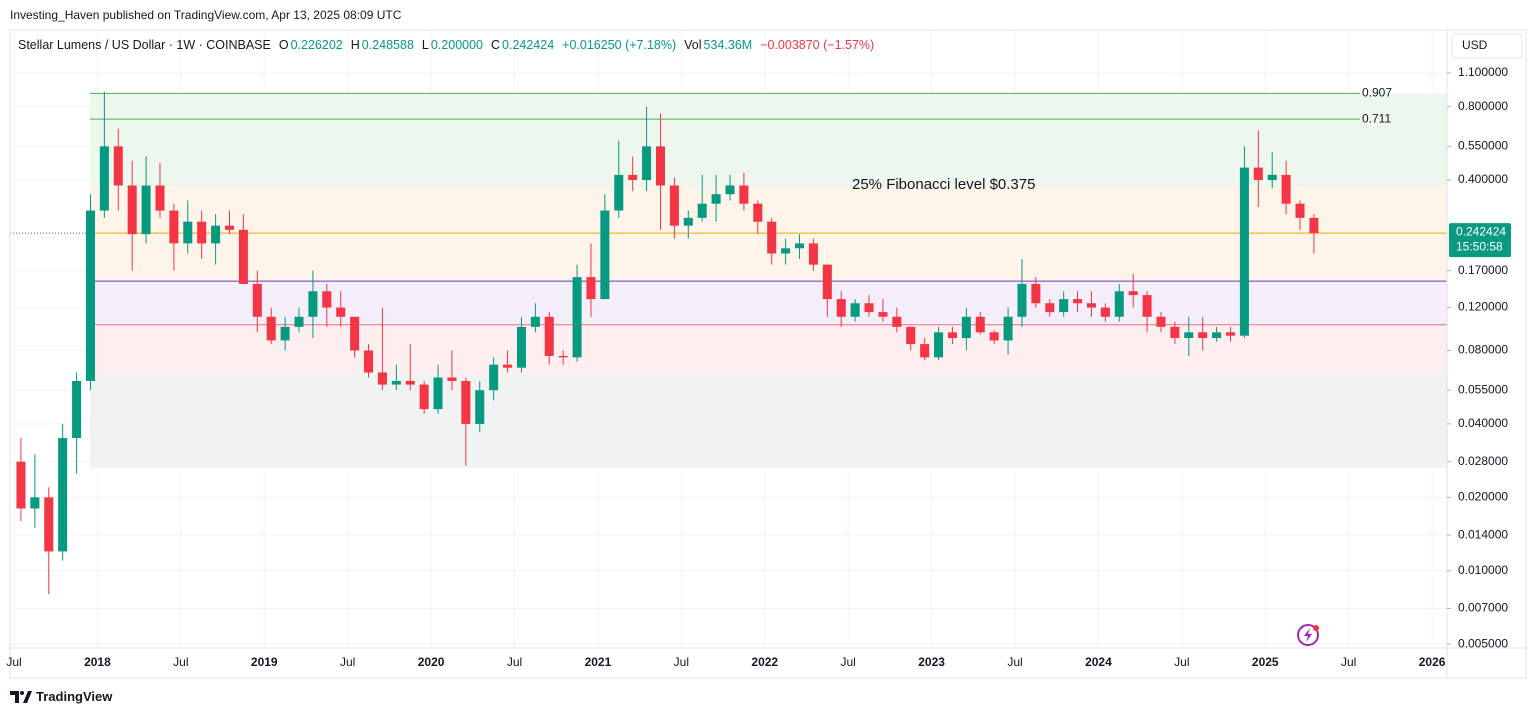  I want to click on y-tick-label: 0.005000, so click(1483, 643).